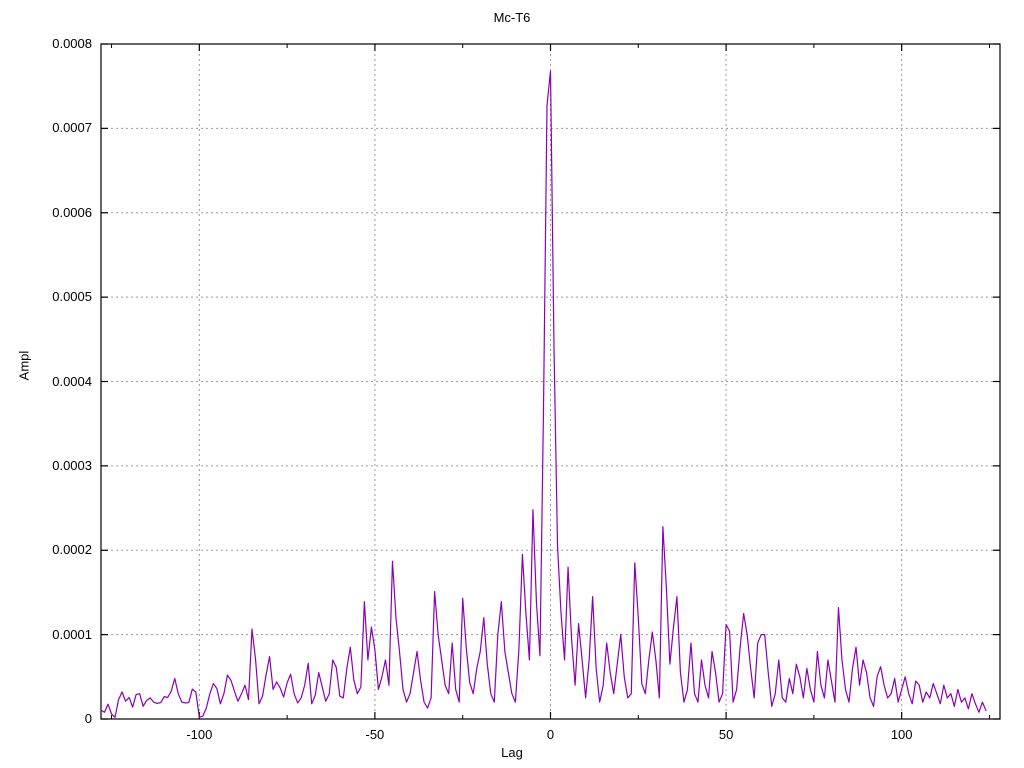 This screenshot has width=1024, height=768. What do you see at coordinates (726, 734) in the screenshot?
I see `x-tick-label: 50` at bounding box center [726, 734].